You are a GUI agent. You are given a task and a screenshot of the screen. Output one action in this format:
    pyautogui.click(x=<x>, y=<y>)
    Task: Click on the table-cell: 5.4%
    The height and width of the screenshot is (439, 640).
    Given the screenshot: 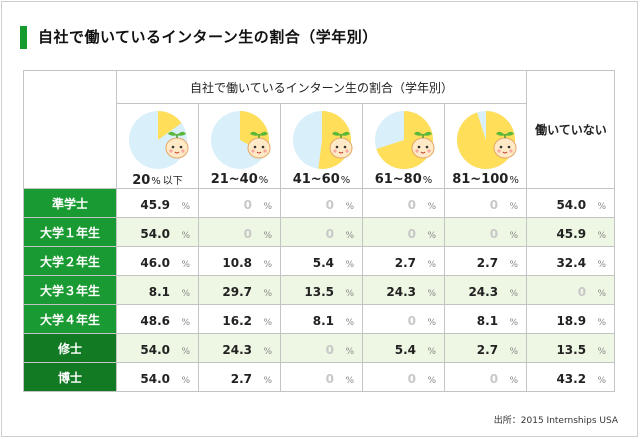 What is the action you would take?
    pyautogui.click(x=321, y=261)
    